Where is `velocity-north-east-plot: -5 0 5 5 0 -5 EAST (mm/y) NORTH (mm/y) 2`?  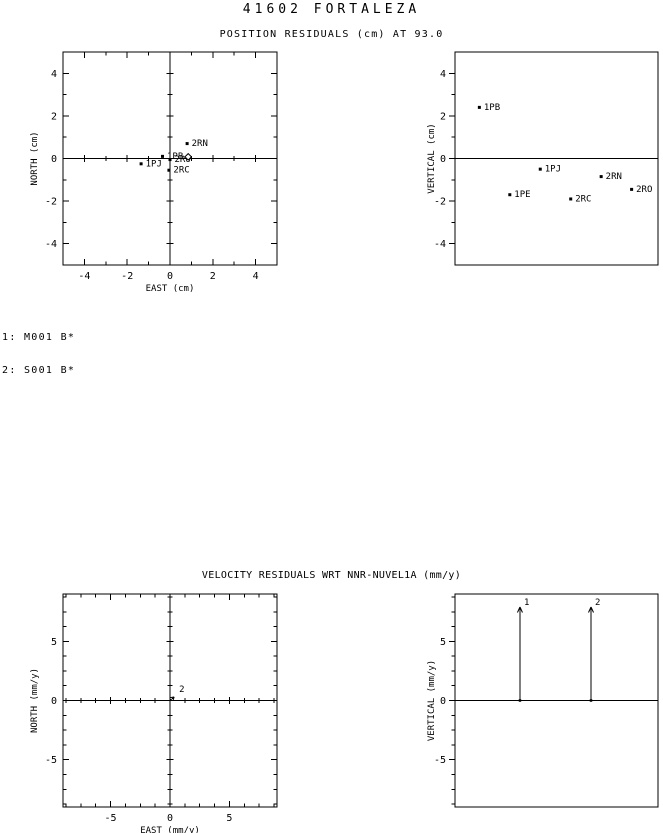
velocity-north-east-plot: -5 0 5 5 0 -5 EAST (mm/y) NORTH (mm/y) 2 is located at coordinates (154, 713).